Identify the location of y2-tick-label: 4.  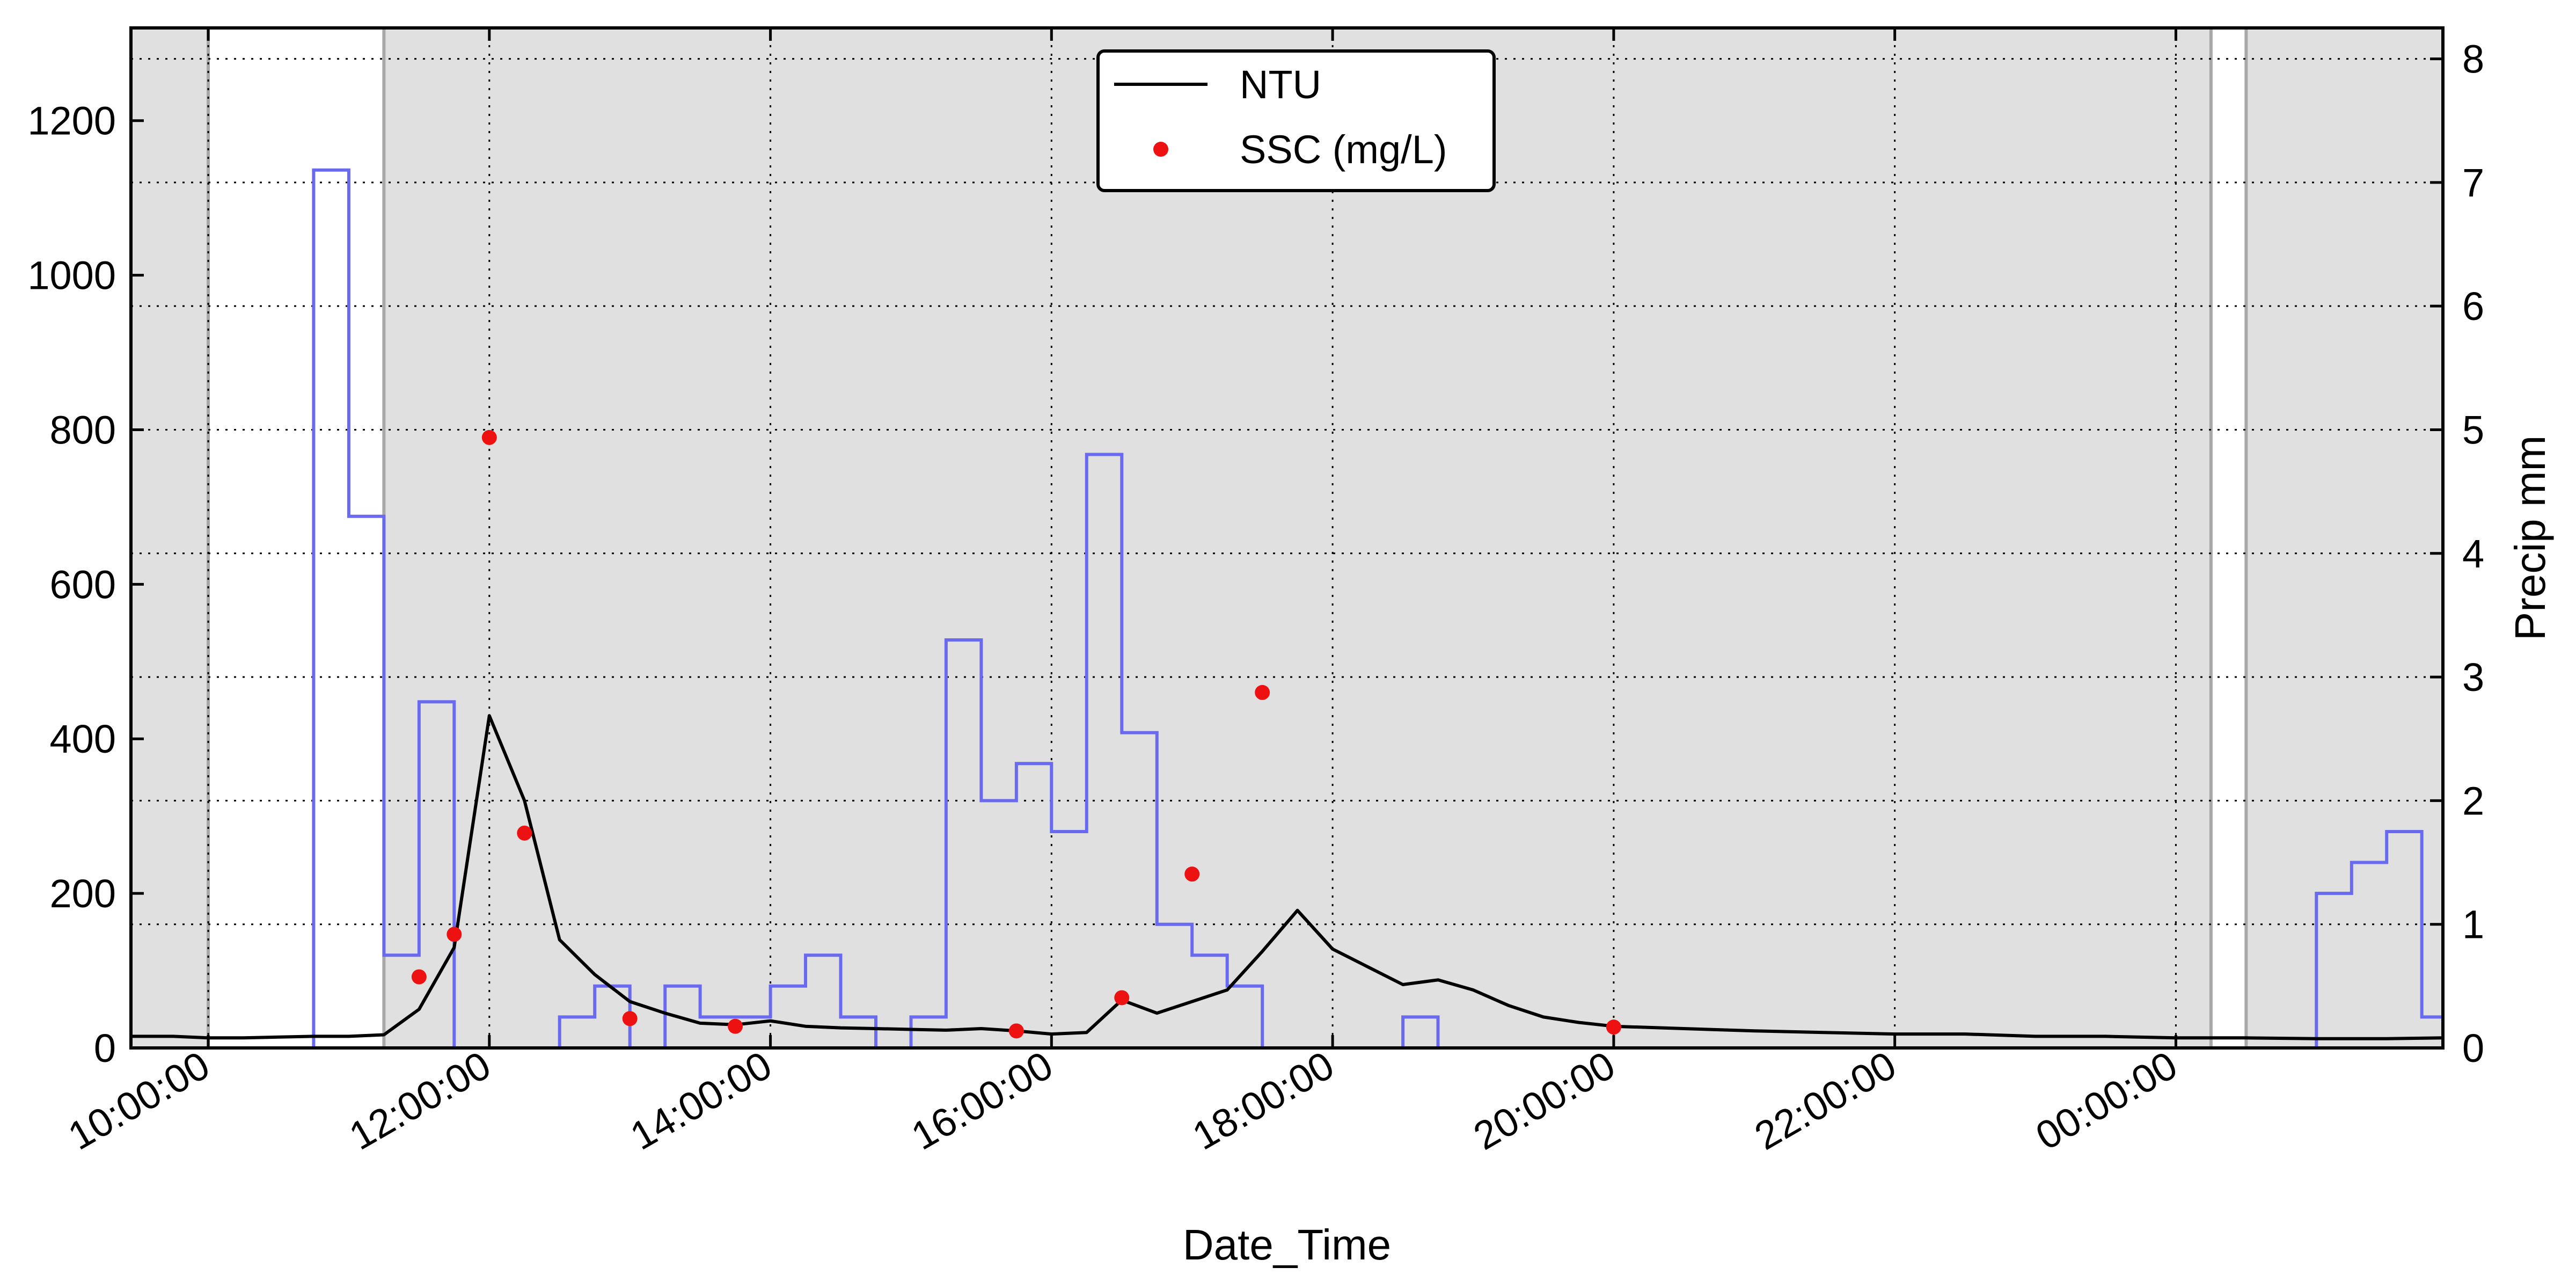
(2473, 553).